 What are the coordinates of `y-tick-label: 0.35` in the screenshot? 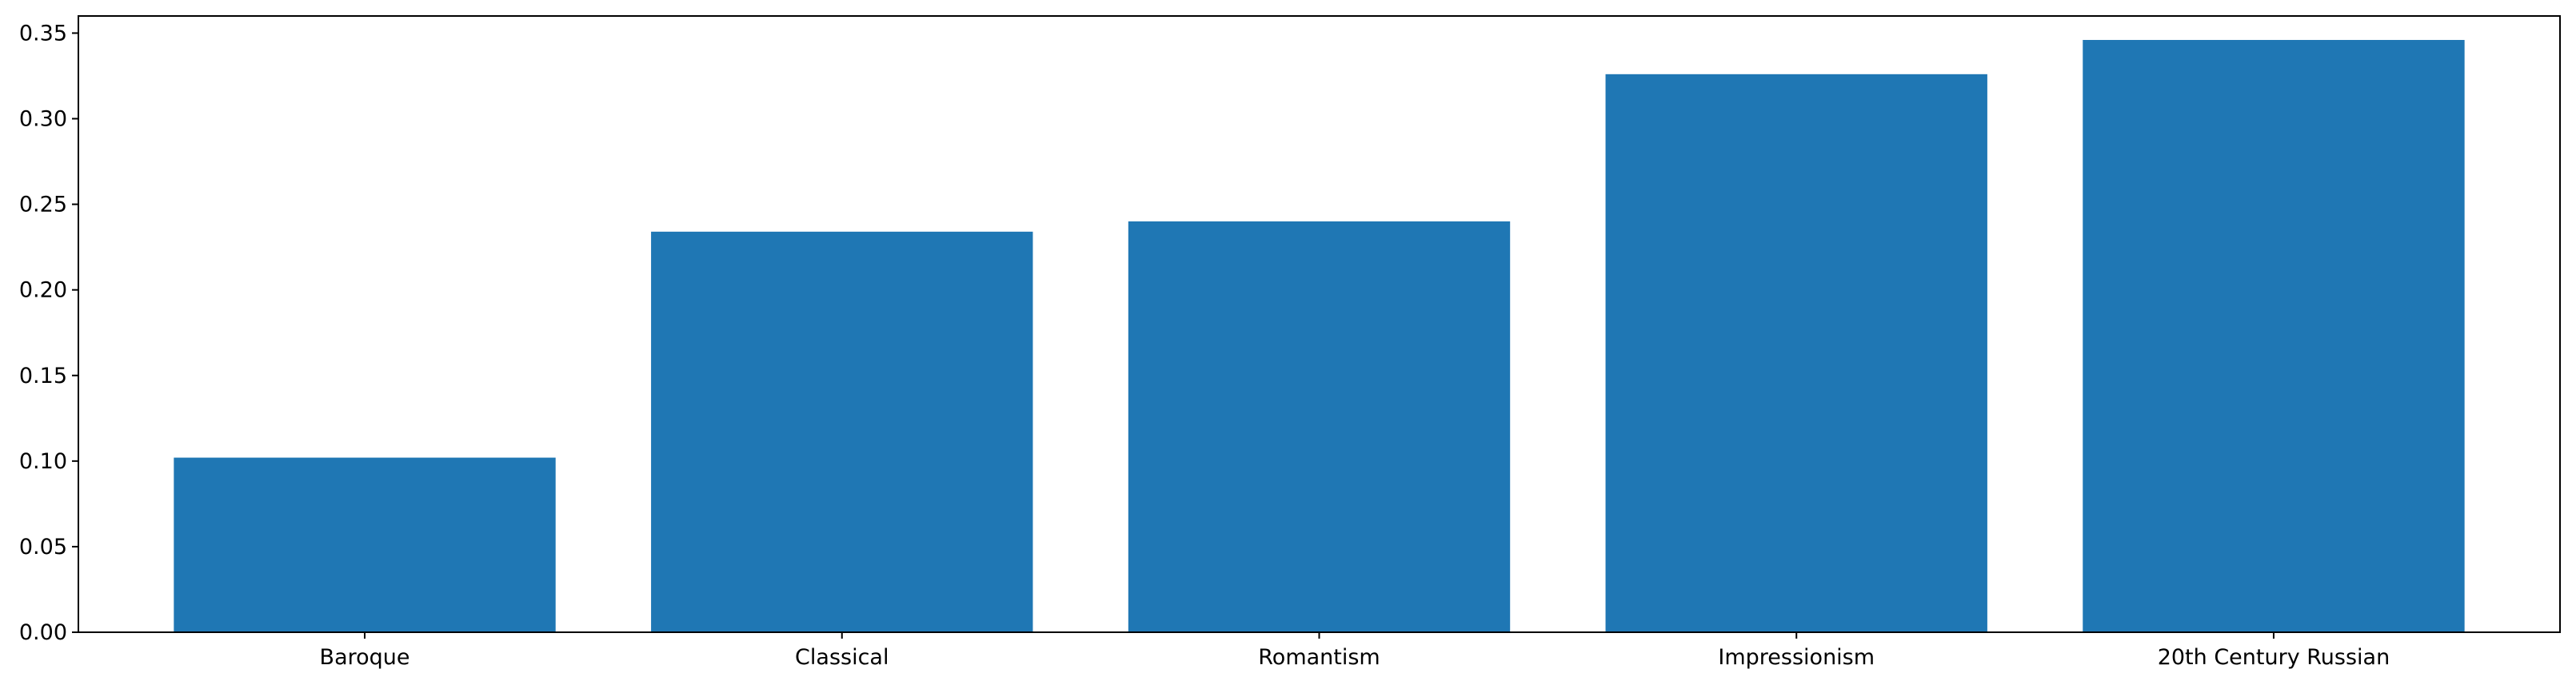 It's located at (43, 34).